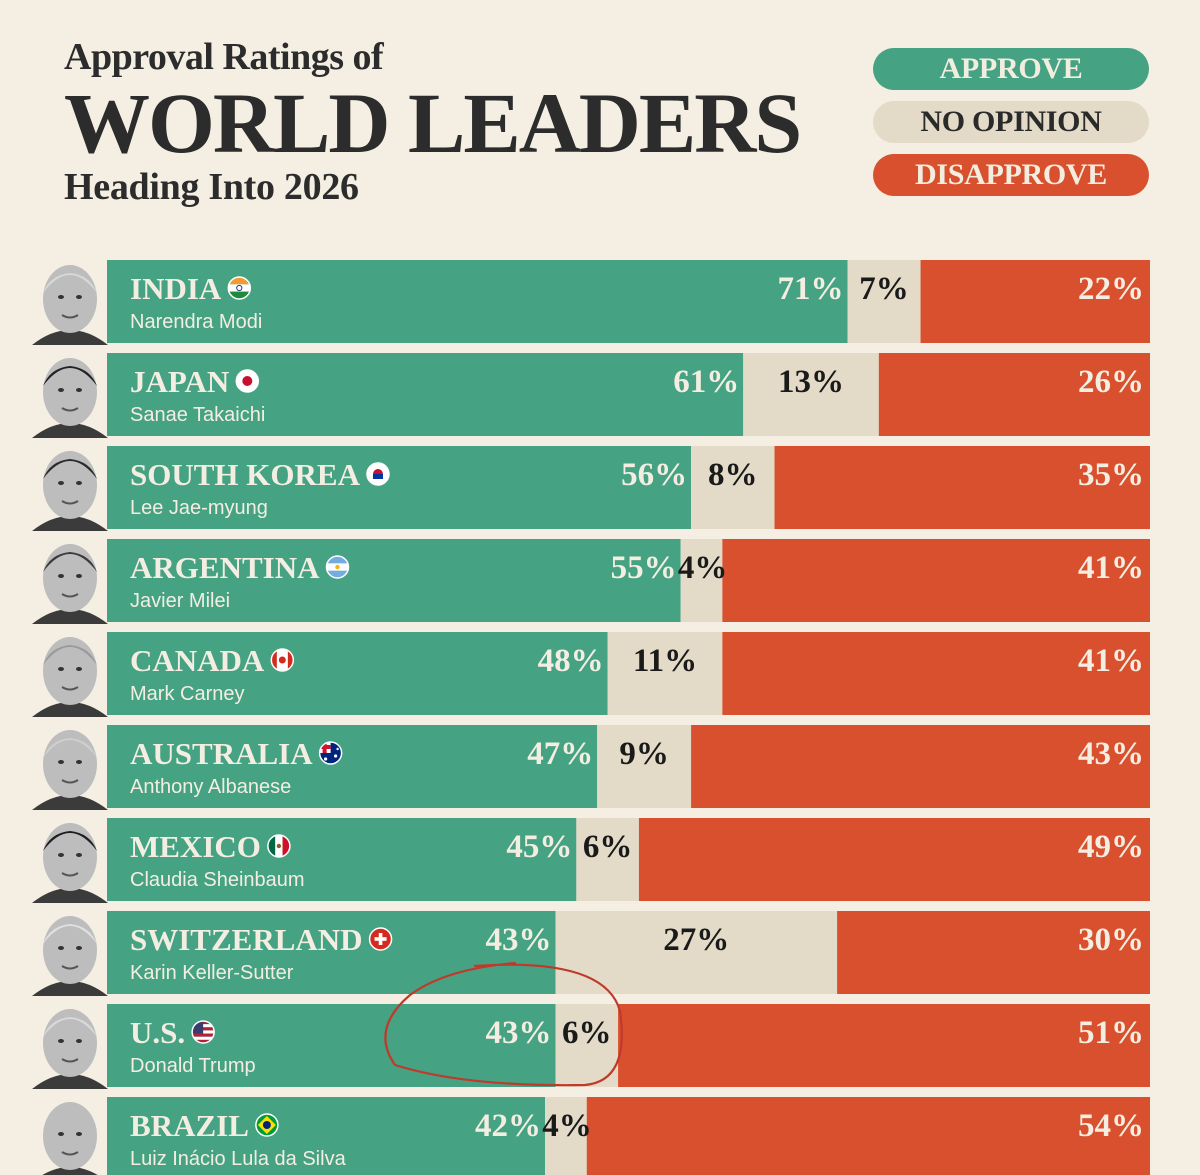 The image size is (1200, 1175). I want to click on australia-flag-icon, so click(330, 753).